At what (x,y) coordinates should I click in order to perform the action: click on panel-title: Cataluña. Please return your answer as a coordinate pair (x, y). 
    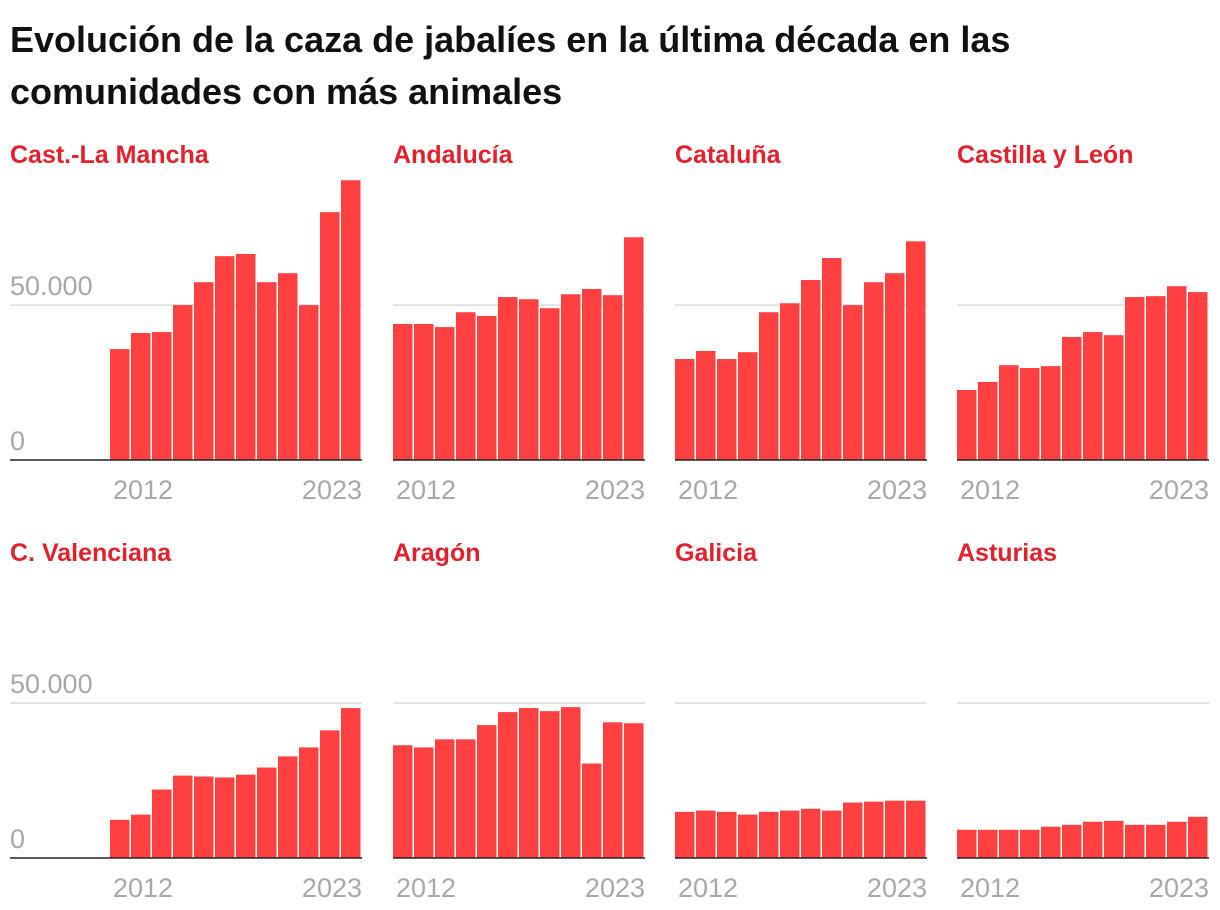
    Looking at the image, I should click on (728, 155).